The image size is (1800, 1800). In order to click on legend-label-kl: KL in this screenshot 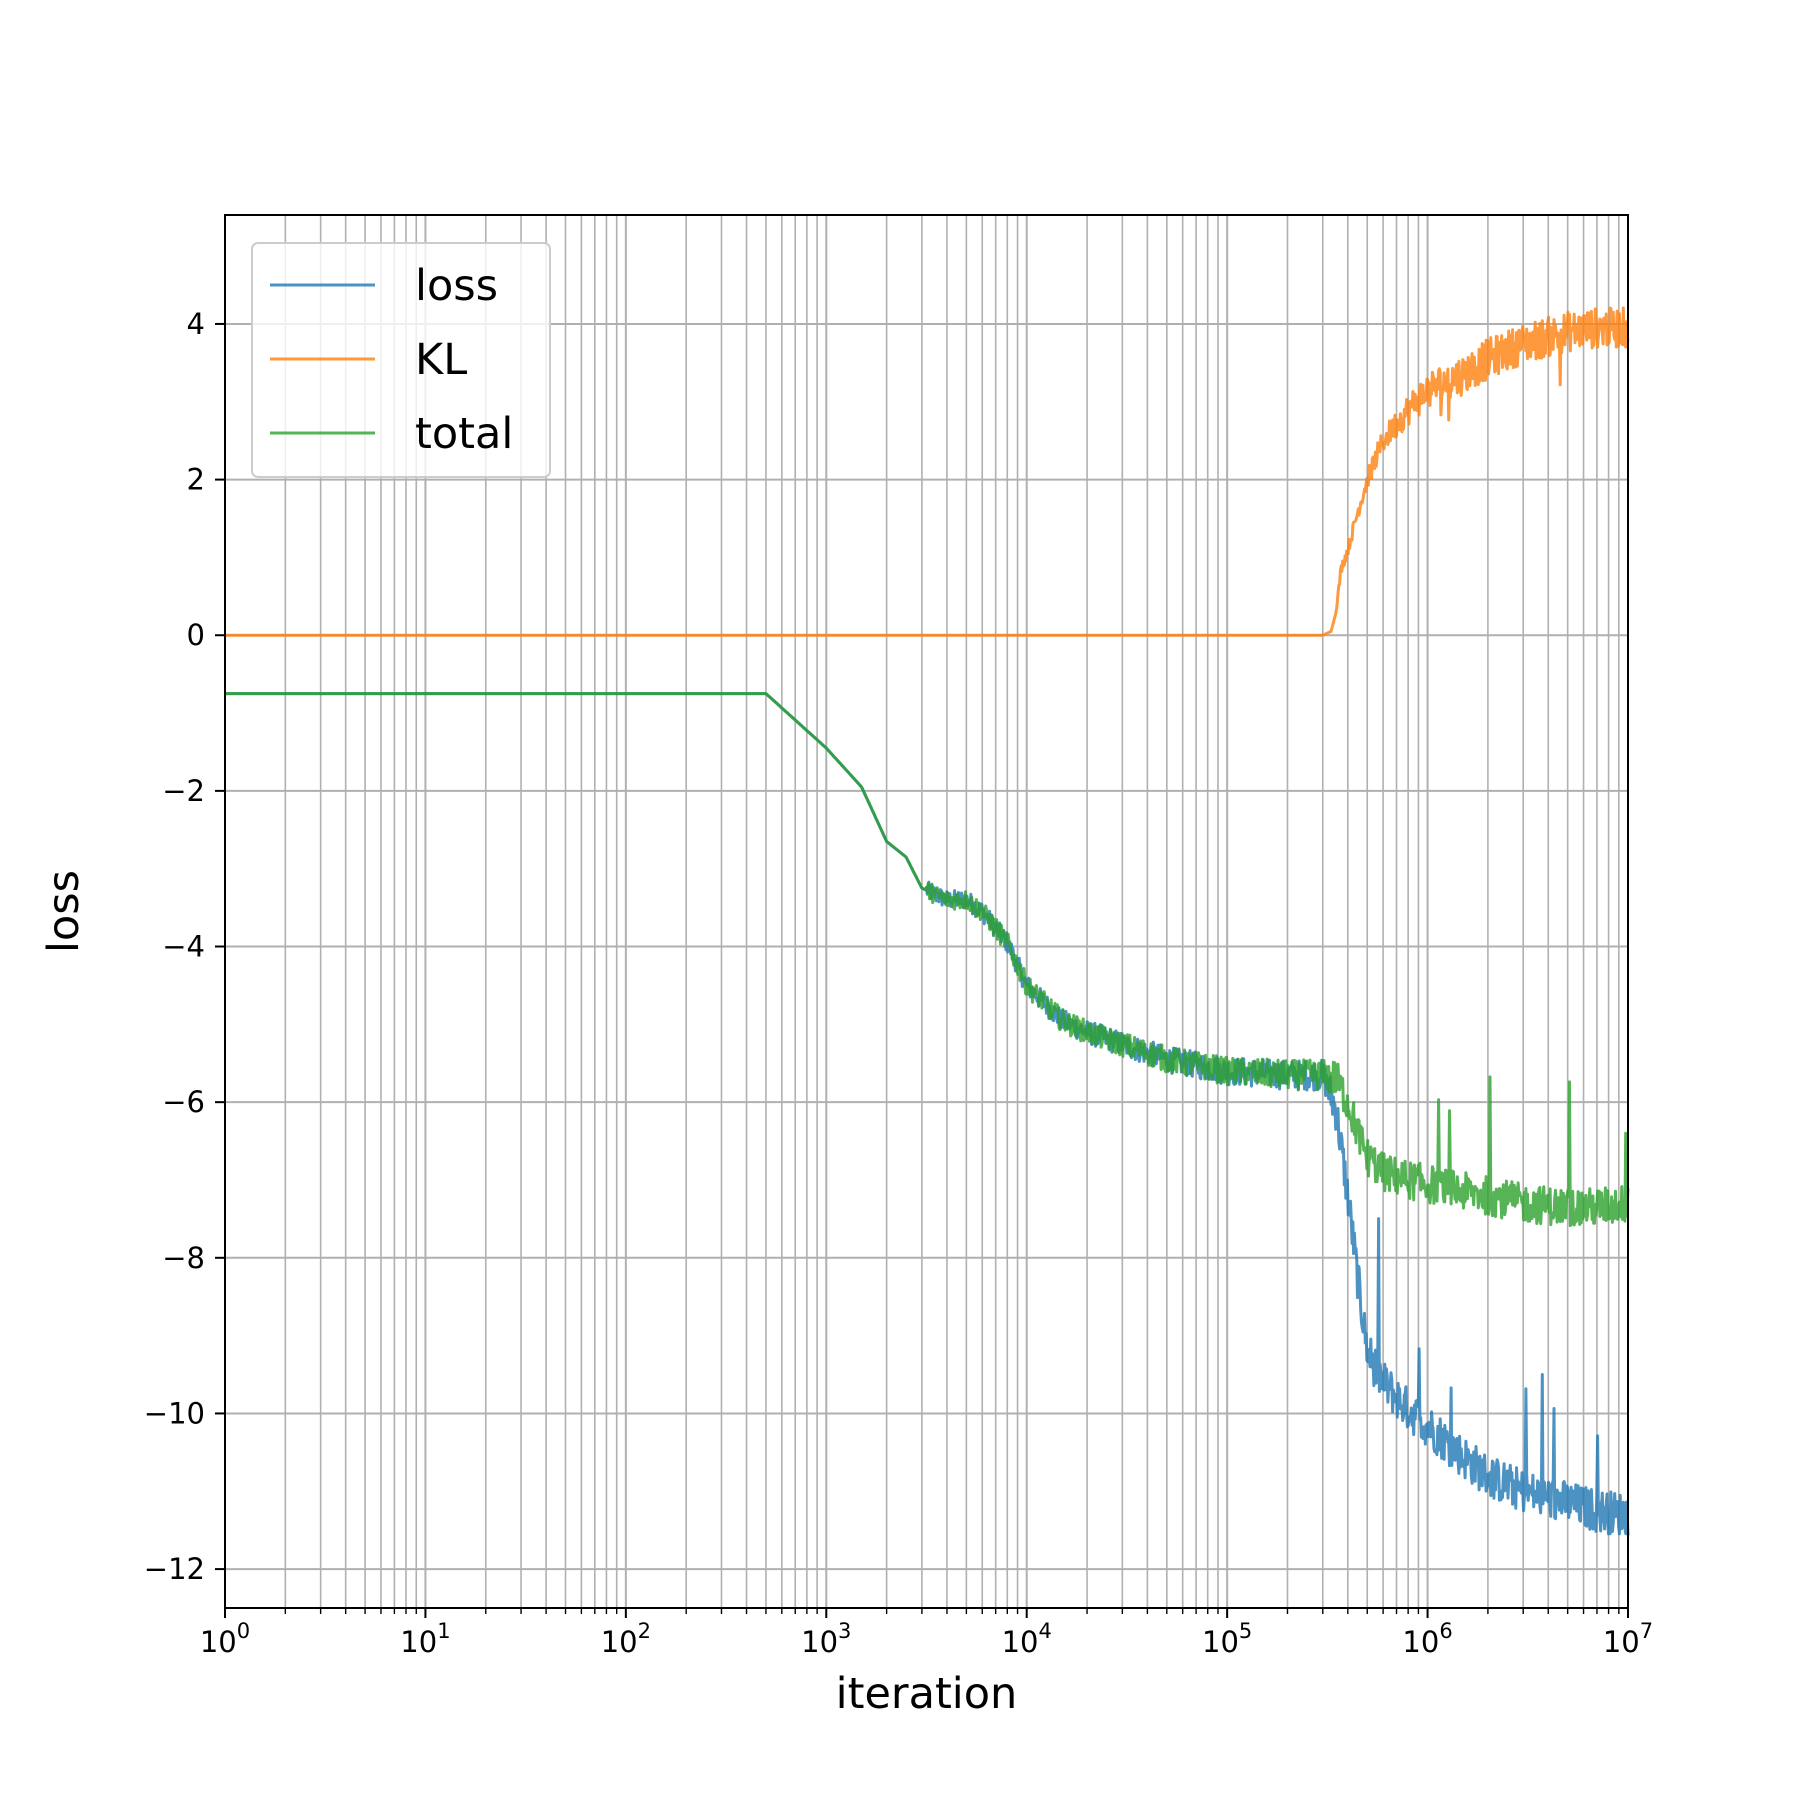, I will do `click(441, 360)`.